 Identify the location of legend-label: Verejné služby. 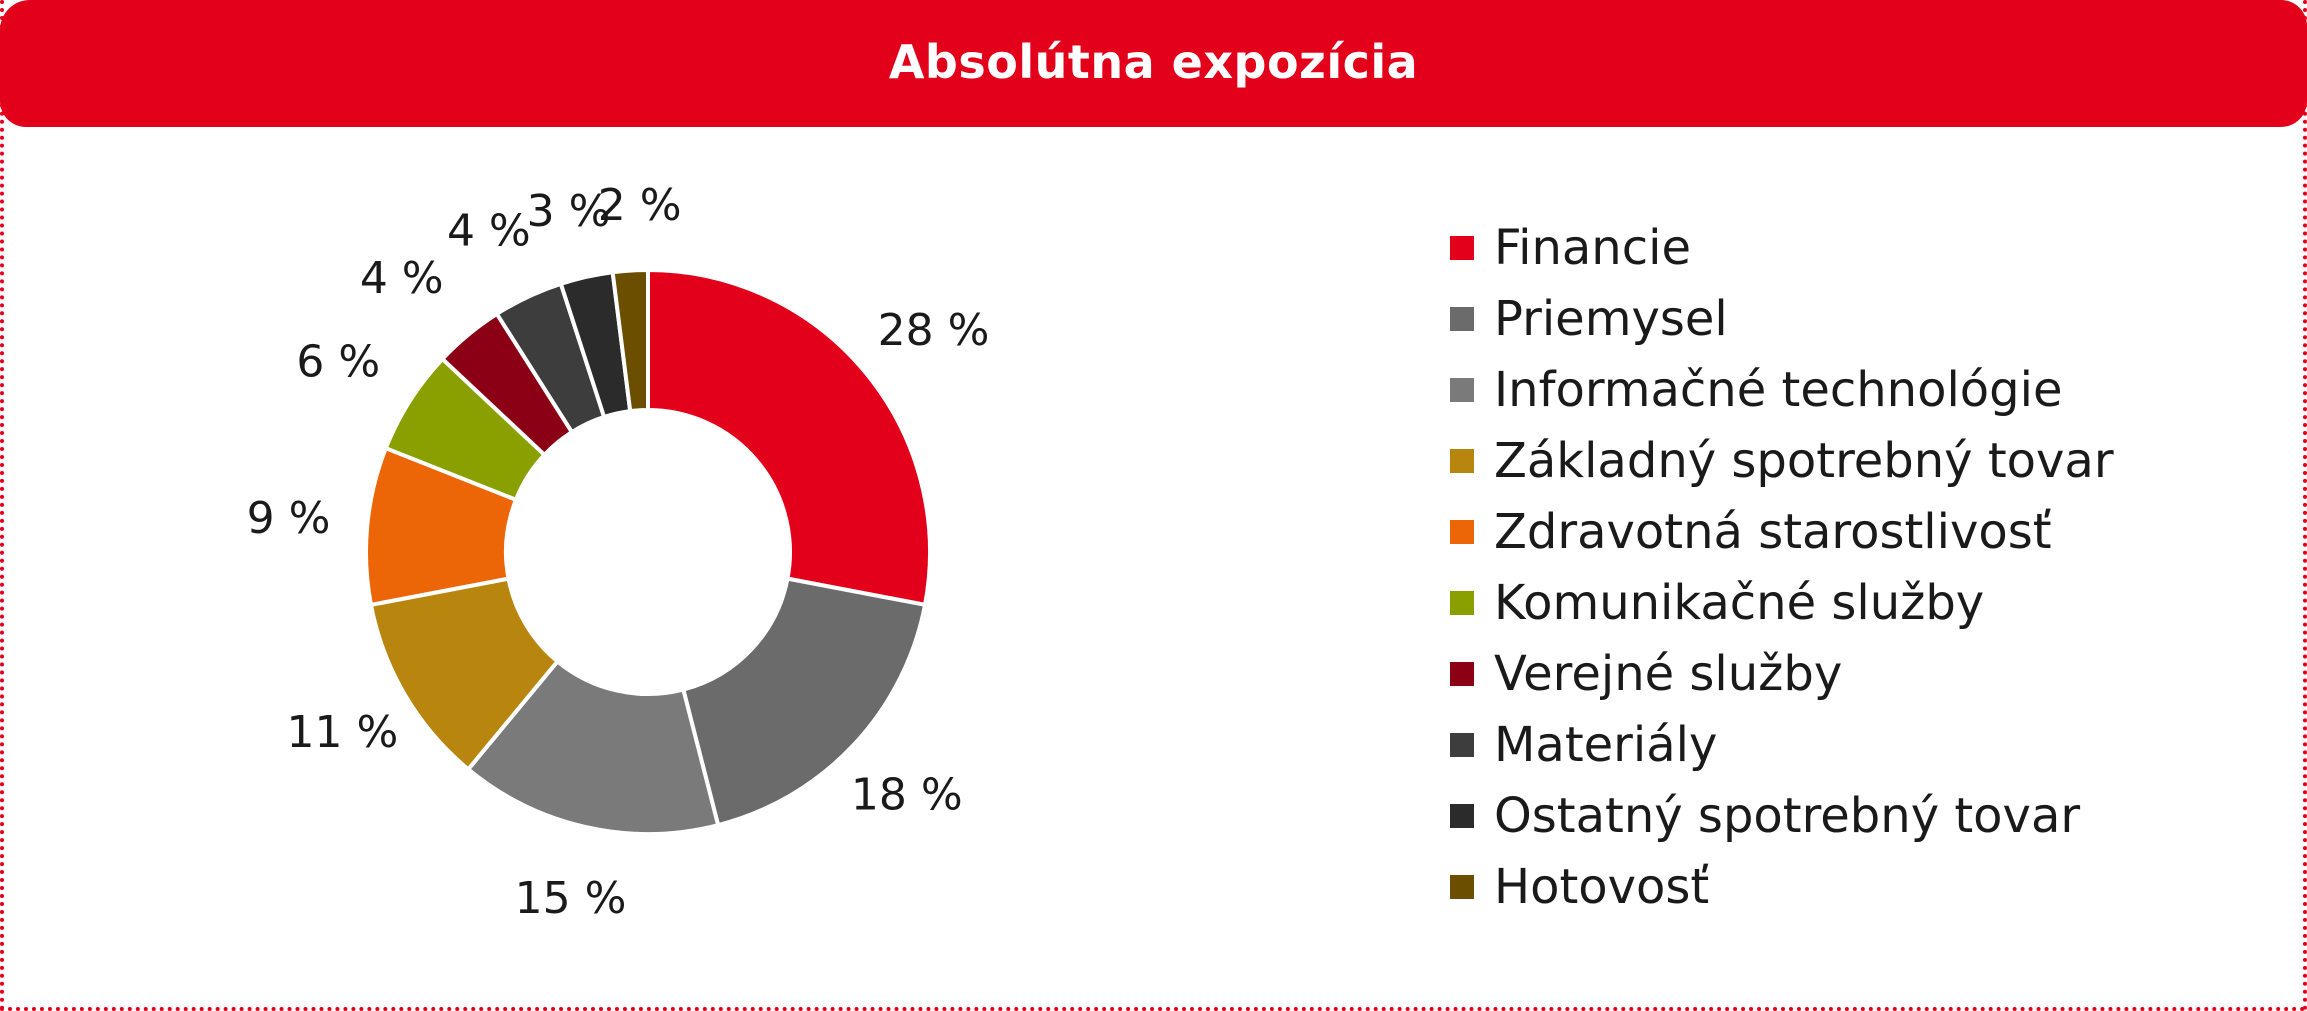
(1668, 673).